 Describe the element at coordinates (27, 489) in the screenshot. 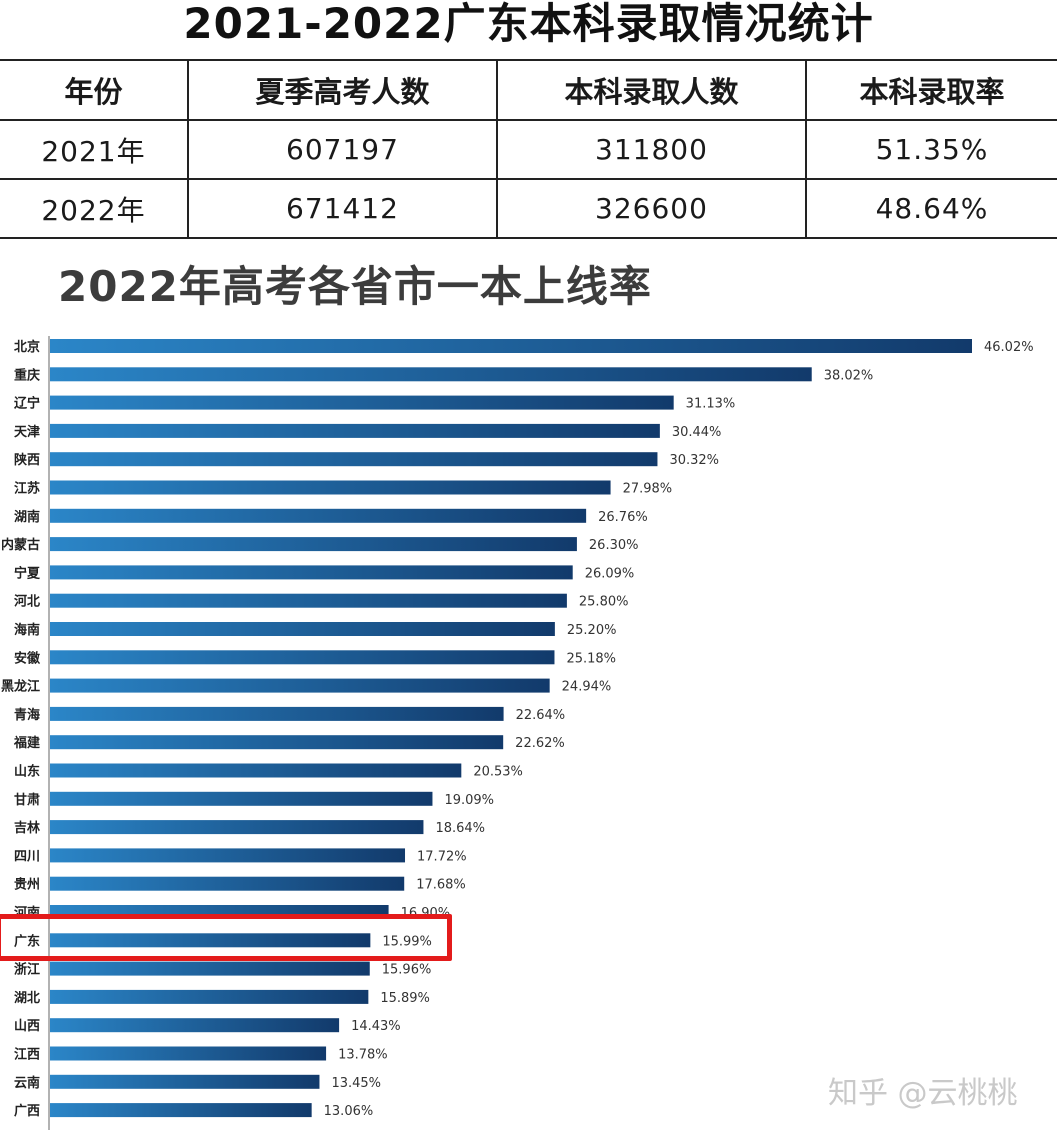

I see `category-label: 江苏` at that location.